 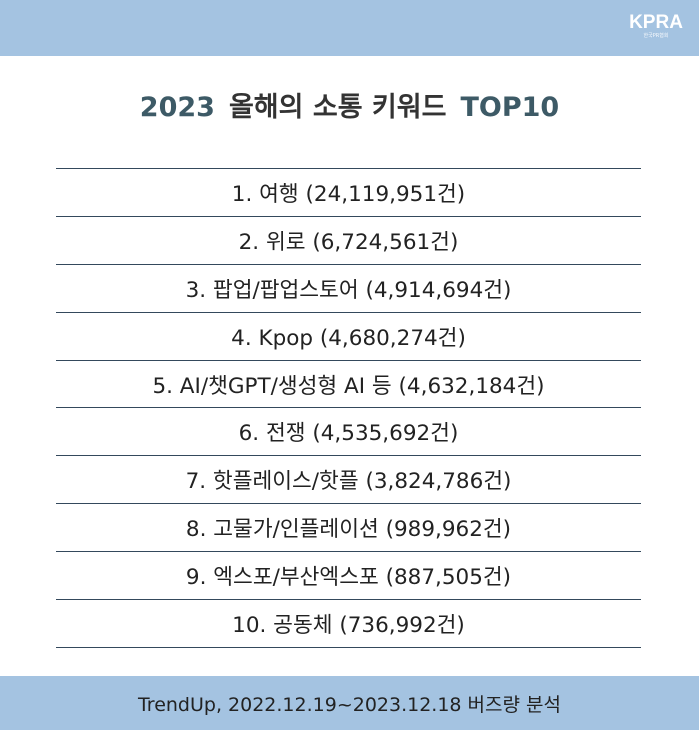 I want to click on source-text: TrendUp, 2022.12.19~2023.12.18 버즈량 분석, so click(x=349, y=704).